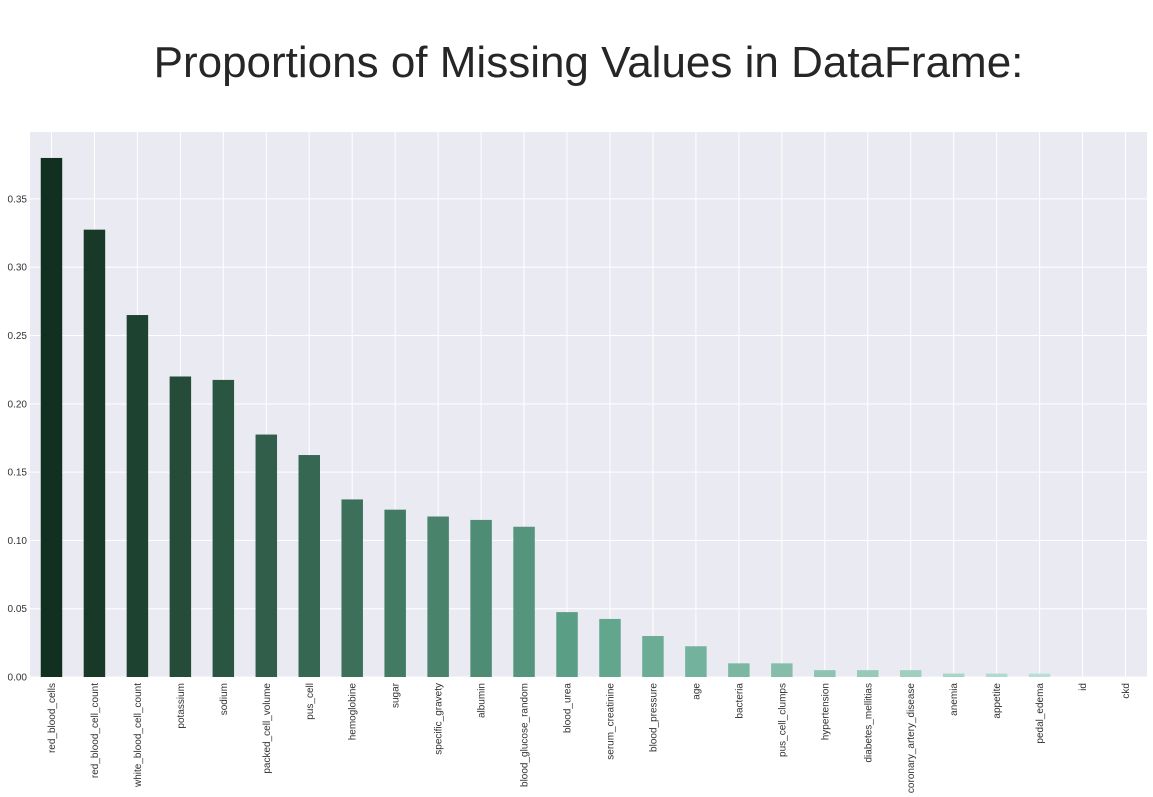  What do you see at coordinates (18, 404) in the screenshot?
I see `y-tick-label: 0.20` at bounding box center [18, 404].